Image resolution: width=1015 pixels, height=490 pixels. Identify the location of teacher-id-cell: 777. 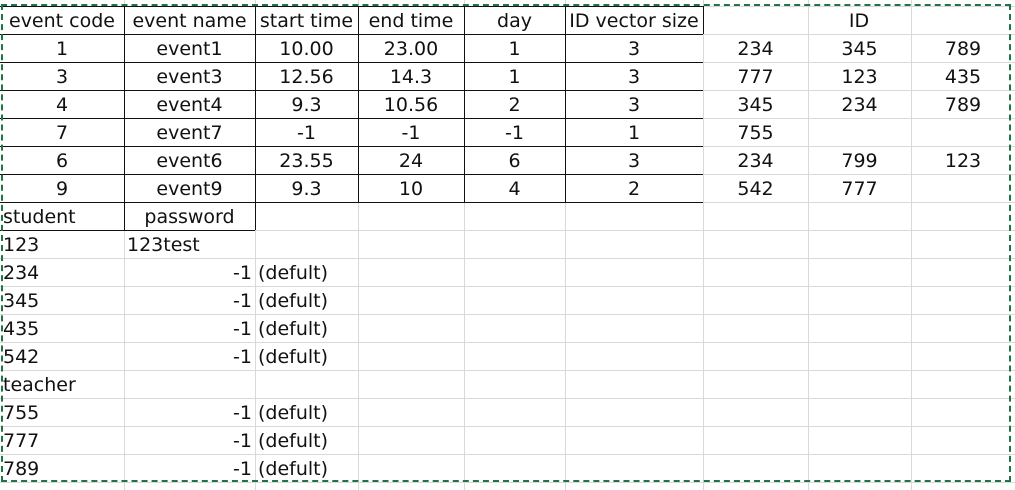
(21, 441).